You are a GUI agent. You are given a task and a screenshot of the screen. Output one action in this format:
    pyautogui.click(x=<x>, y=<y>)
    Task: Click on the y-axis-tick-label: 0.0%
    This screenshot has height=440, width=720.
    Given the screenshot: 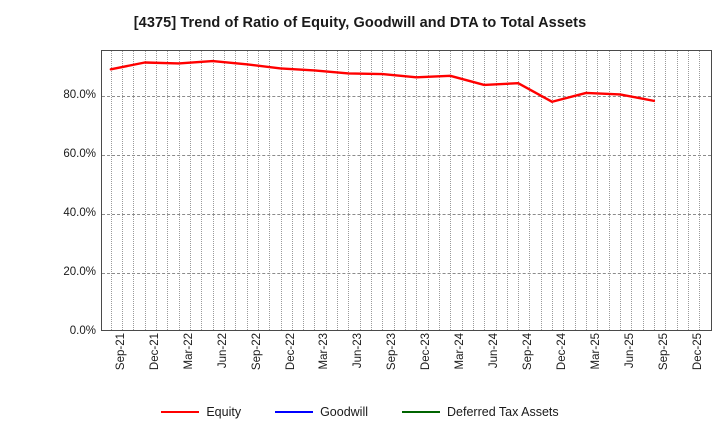 What is the action you would take?
    pyautogui.click(x=82, y=331)
    